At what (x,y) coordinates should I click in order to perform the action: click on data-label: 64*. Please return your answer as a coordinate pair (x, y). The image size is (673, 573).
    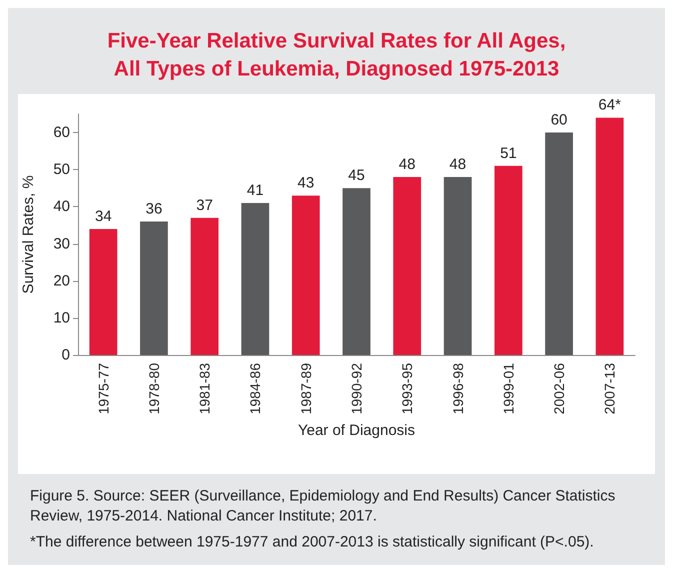
    Looking at the image, I should click on (610, 105).